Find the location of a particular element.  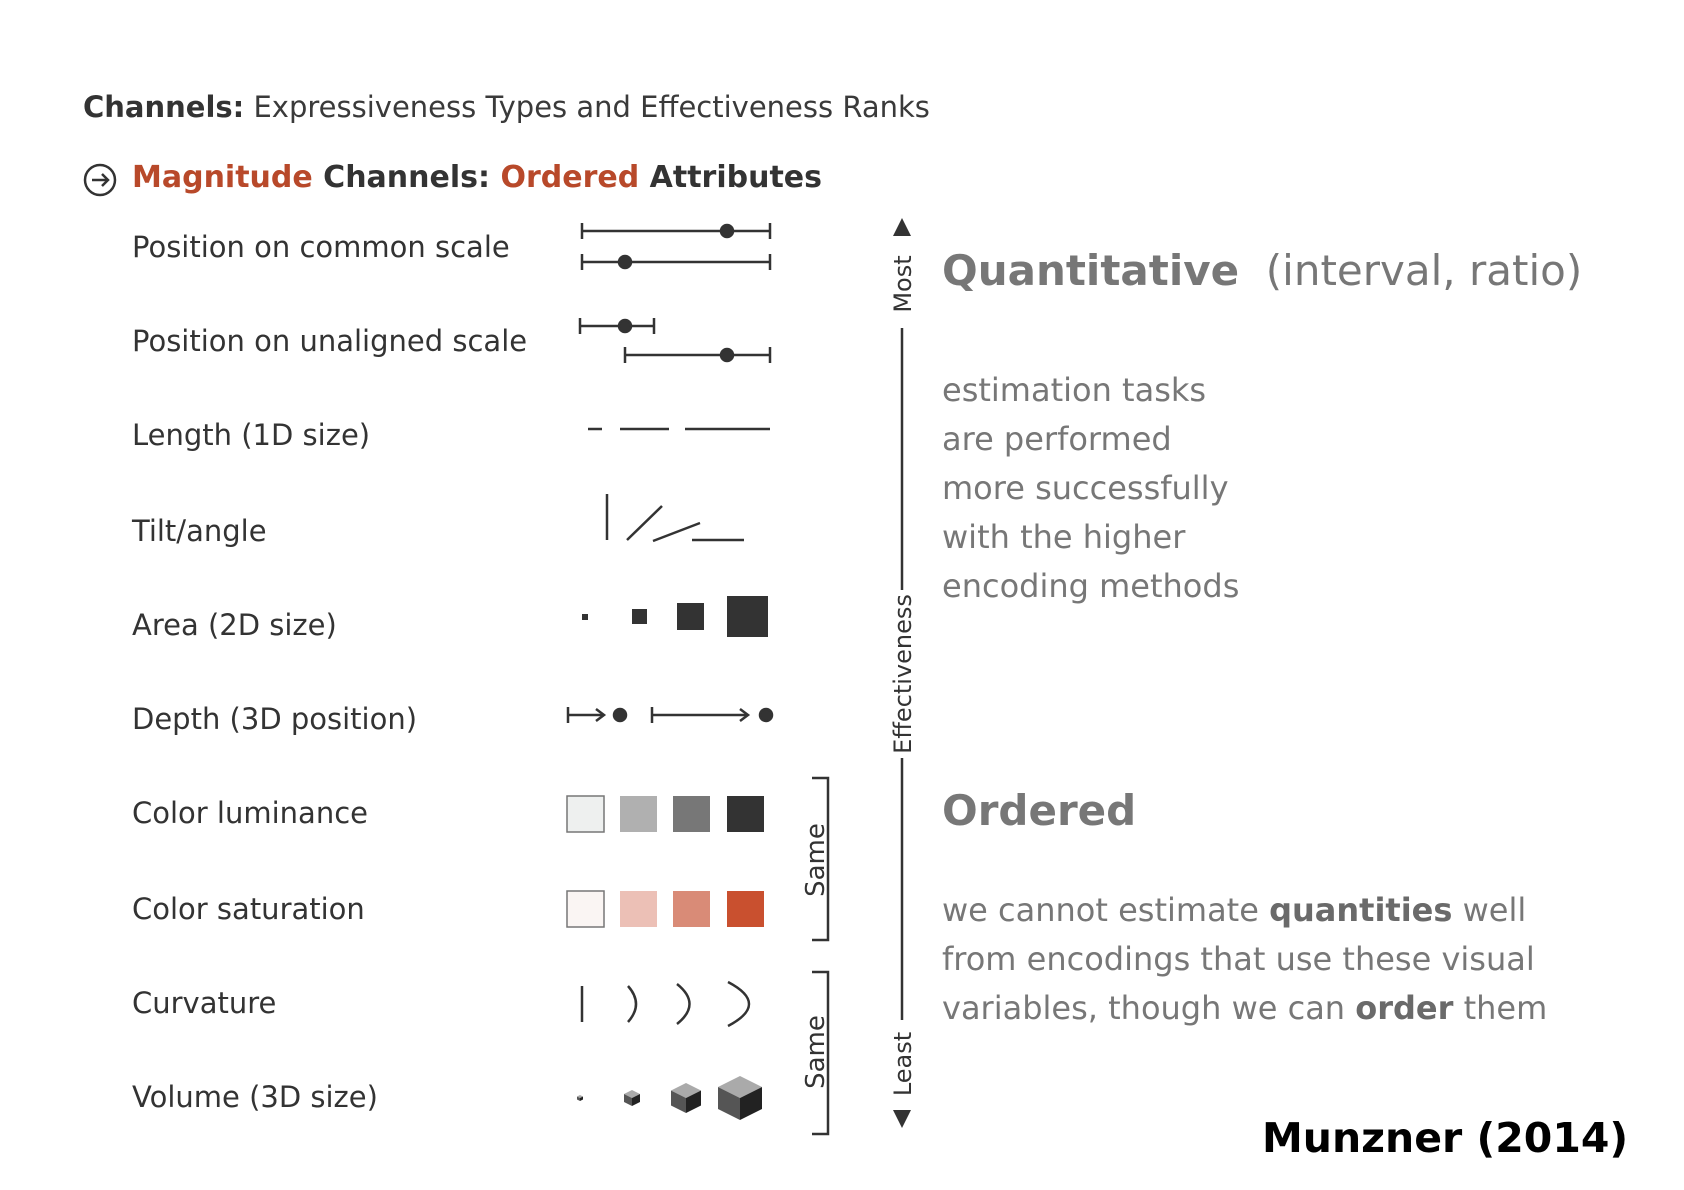

same-label-color: Same is located at coordinates (816, 860).